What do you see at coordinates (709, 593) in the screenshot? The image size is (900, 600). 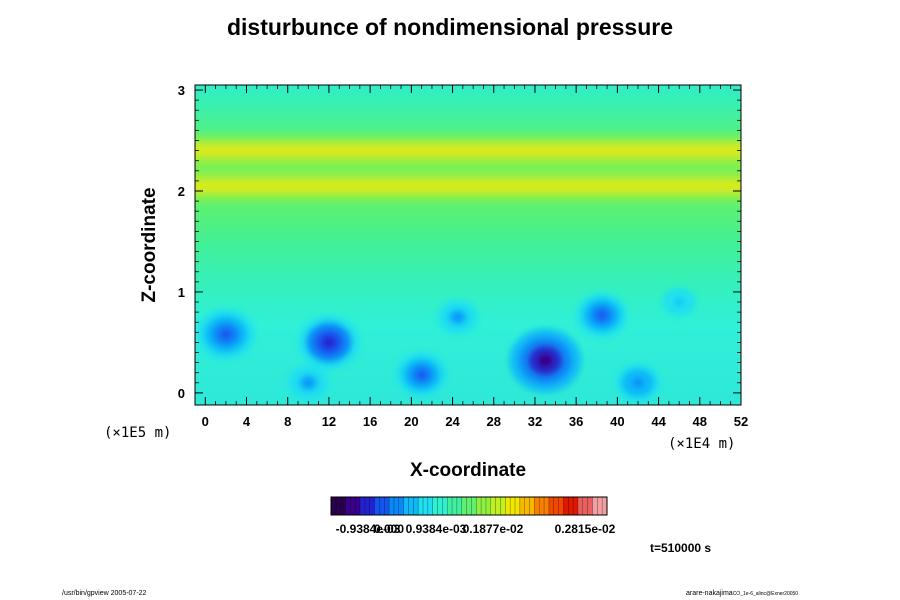 I see `footer-right-main: arare-nakajima` at bounding box center [709, 593].